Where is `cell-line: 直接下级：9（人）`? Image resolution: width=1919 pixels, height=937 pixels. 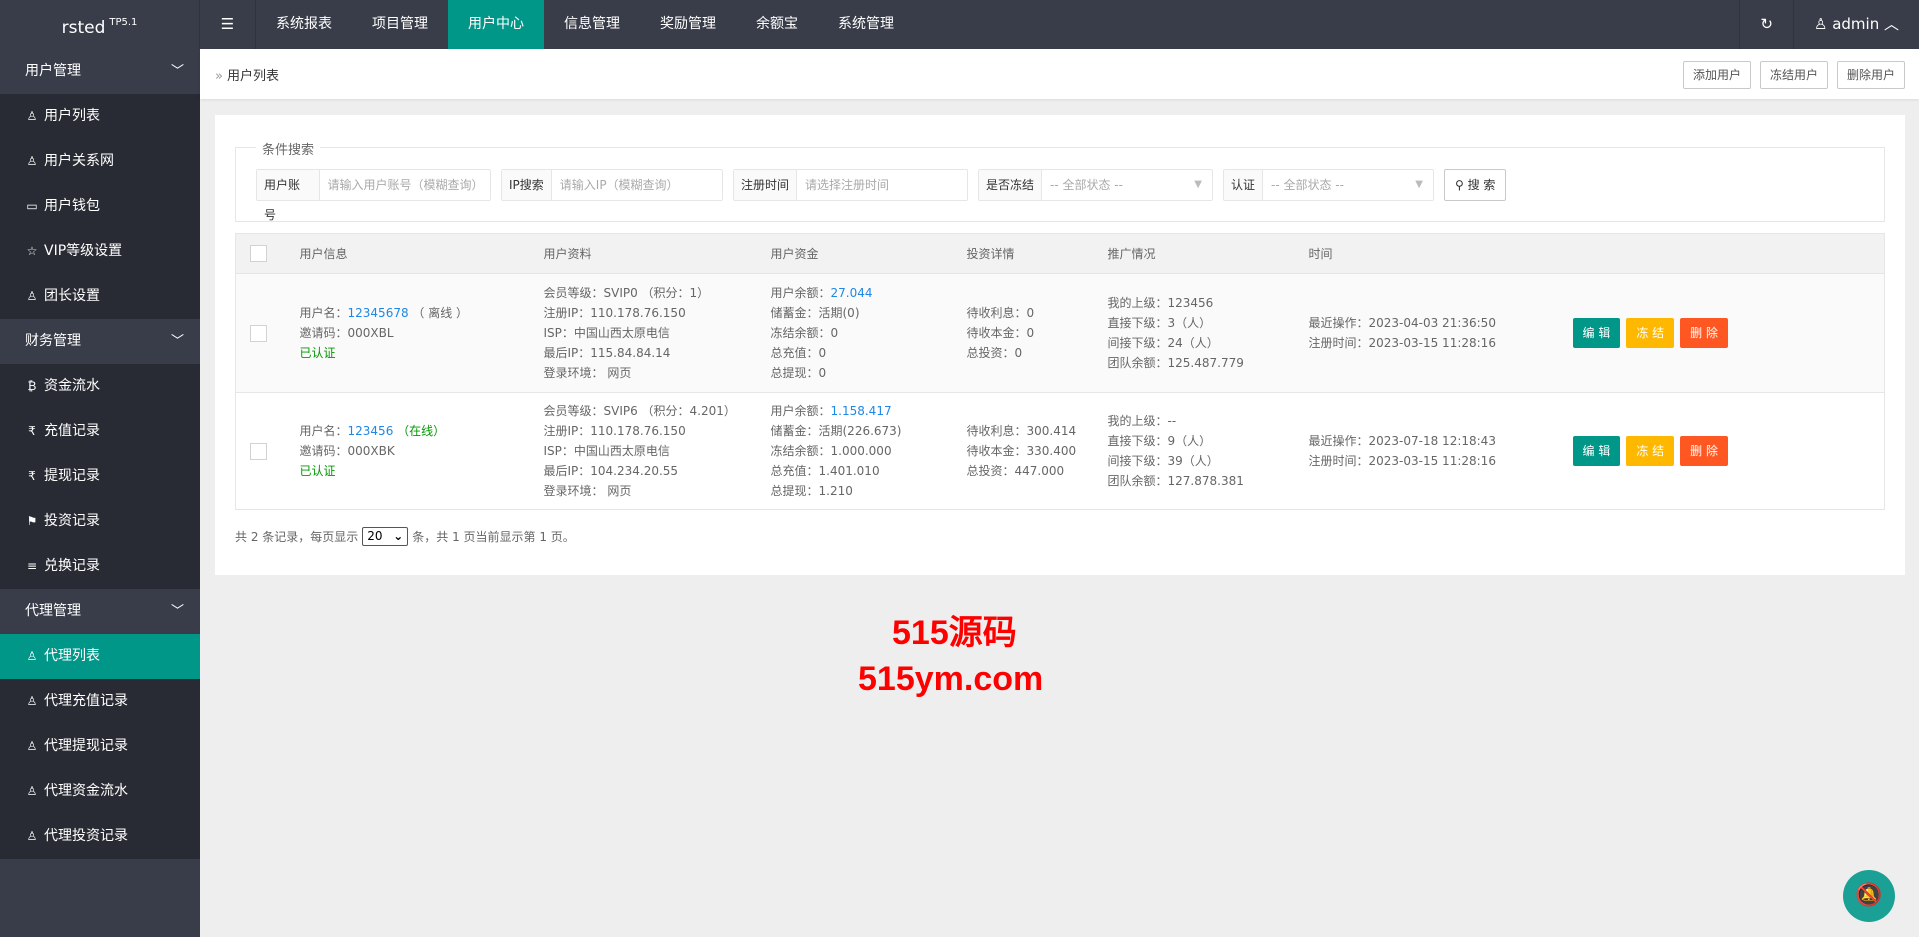
cell-line: 直接下级：9（人） is located at coordinates (1159, 441).